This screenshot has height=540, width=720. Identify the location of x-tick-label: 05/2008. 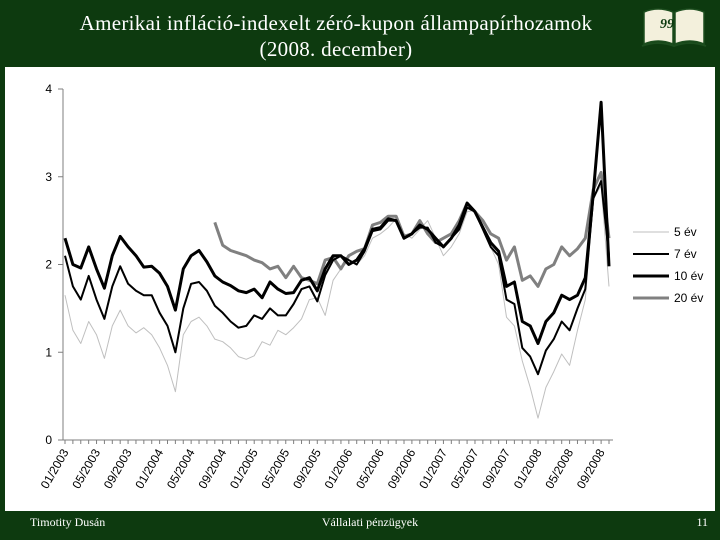
(559, 468).